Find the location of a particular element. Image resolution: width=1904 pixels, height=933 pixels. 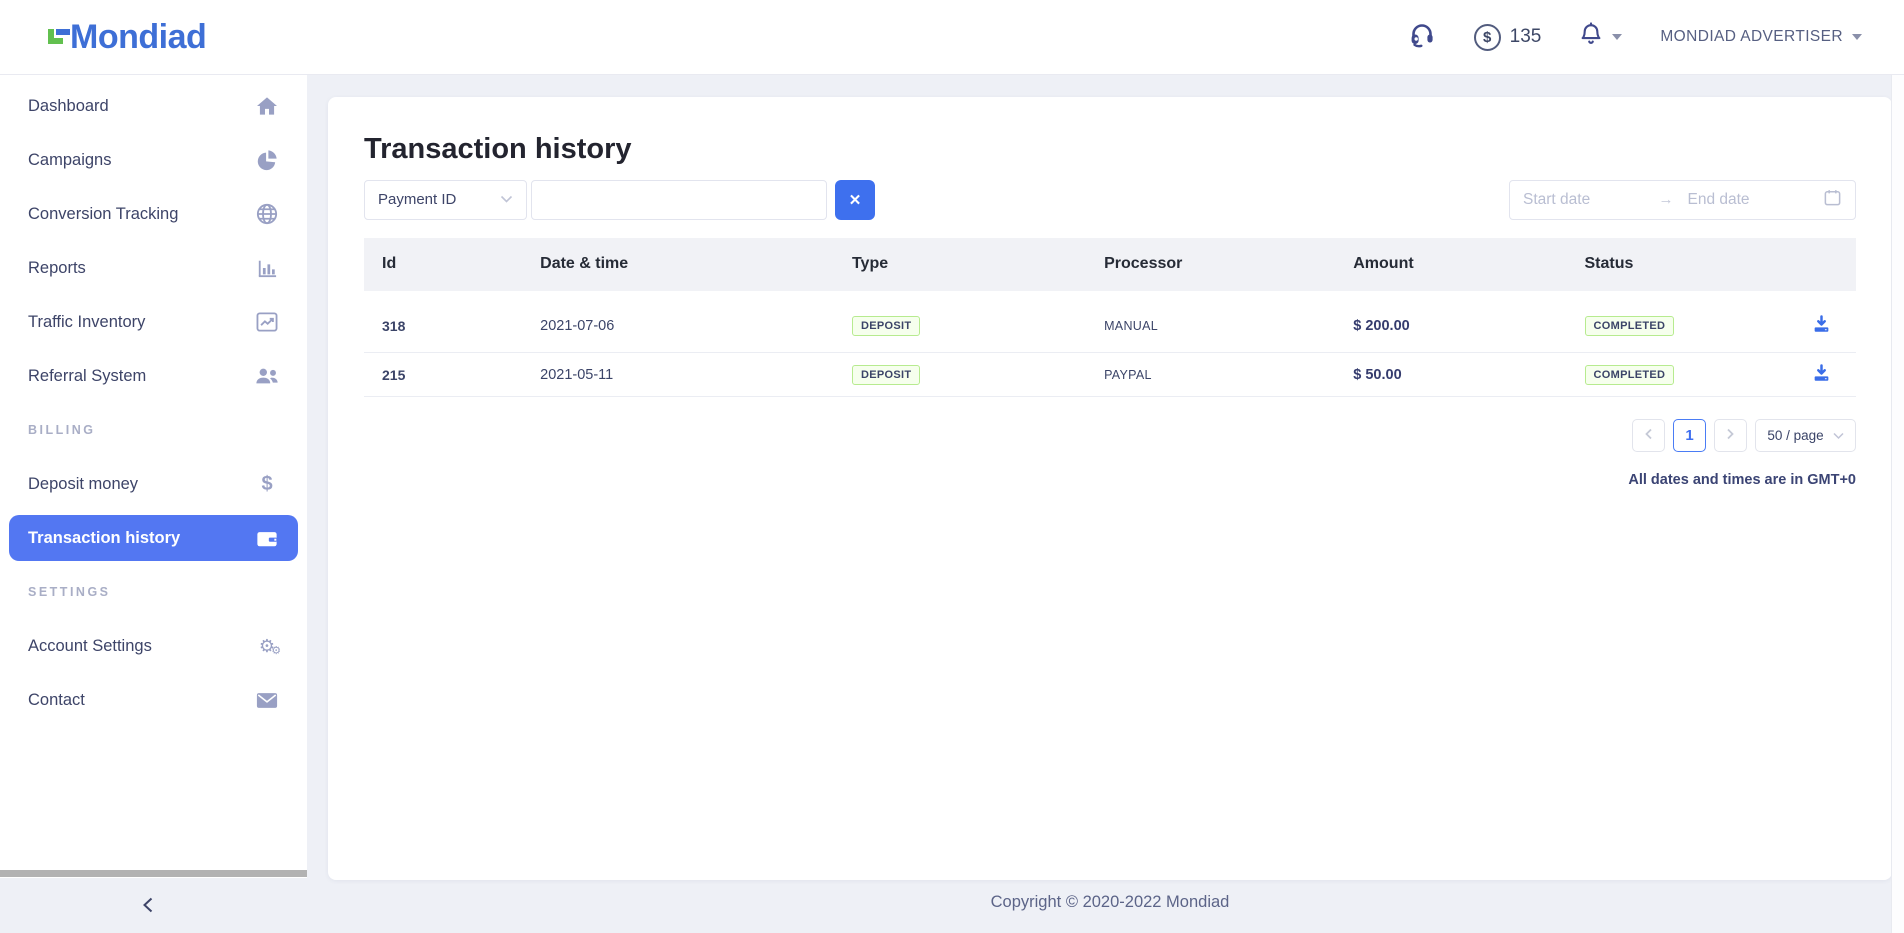

cell-amount: $ 50.00 is located at coordinates (1377, 374).